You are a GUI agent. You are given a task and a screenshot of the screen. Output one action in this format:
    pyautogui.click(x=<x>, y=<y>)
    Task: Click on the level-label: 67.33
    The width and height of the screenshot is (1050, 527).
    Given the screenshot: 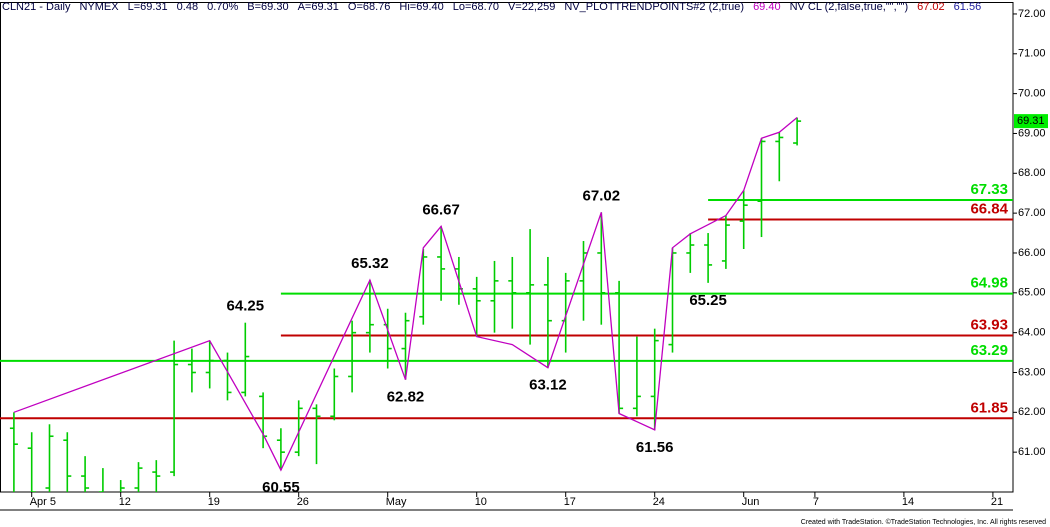 What is the action you would take?
    pyautogui.click(x=989, y=189)
    